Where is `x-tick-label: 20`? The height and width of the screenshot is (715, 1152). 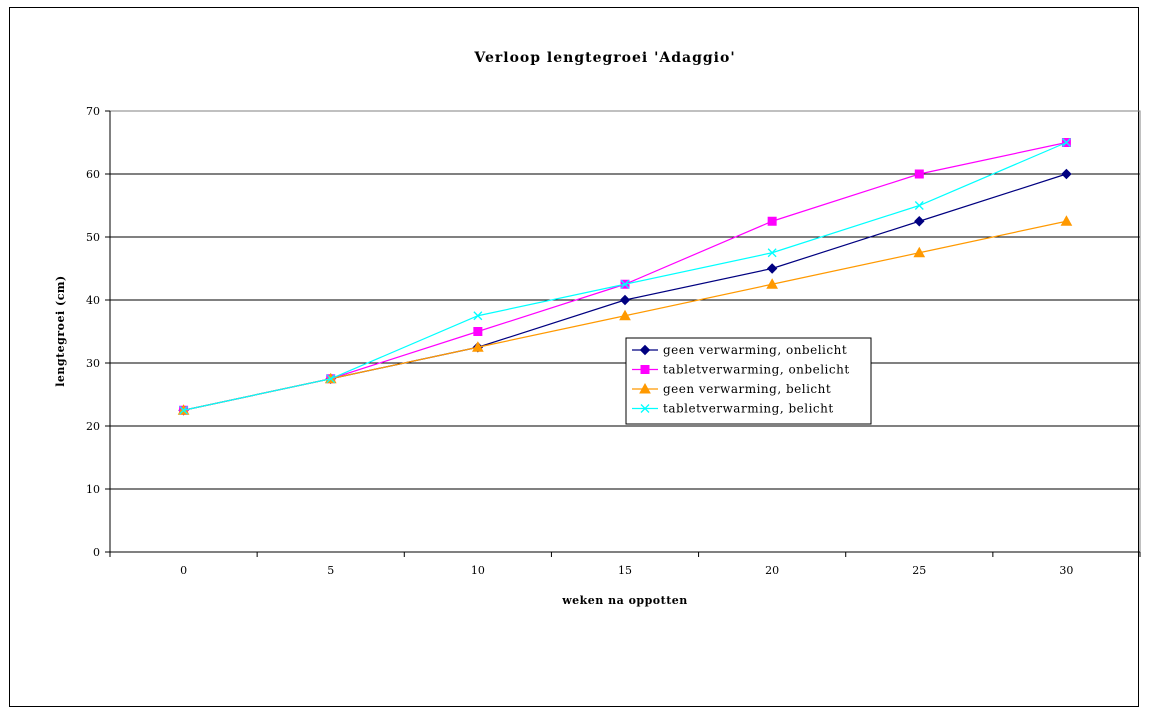 x-tick-label: 20 is located at coordinates (772, 570).